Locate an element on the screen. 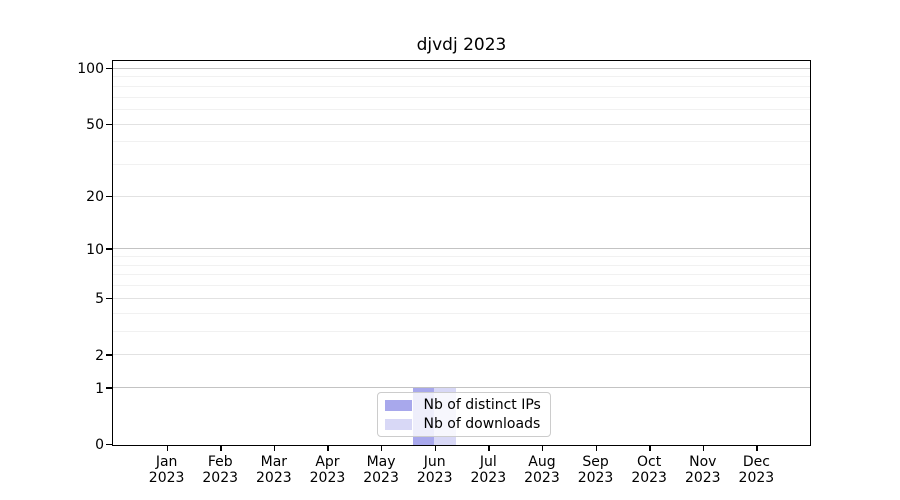 This screenshot has height=500, width=900. x-tick-label: Jun 2023 is located at coordinates (434, 470).